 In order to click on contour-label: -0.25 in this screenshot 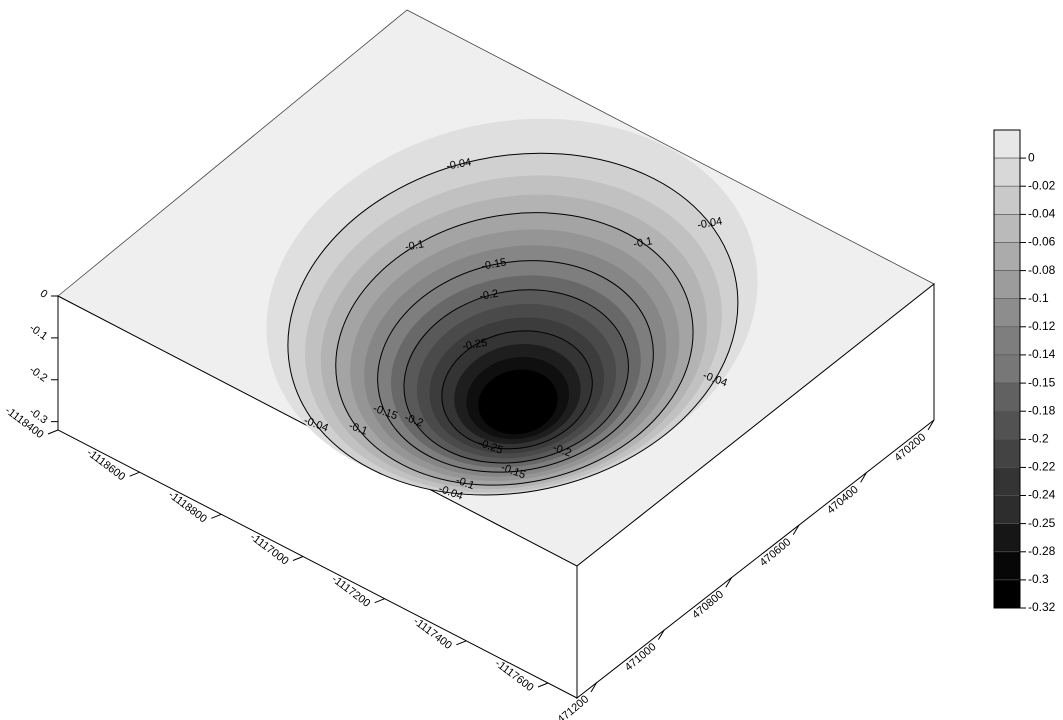, I will do `click(474, 345)`.